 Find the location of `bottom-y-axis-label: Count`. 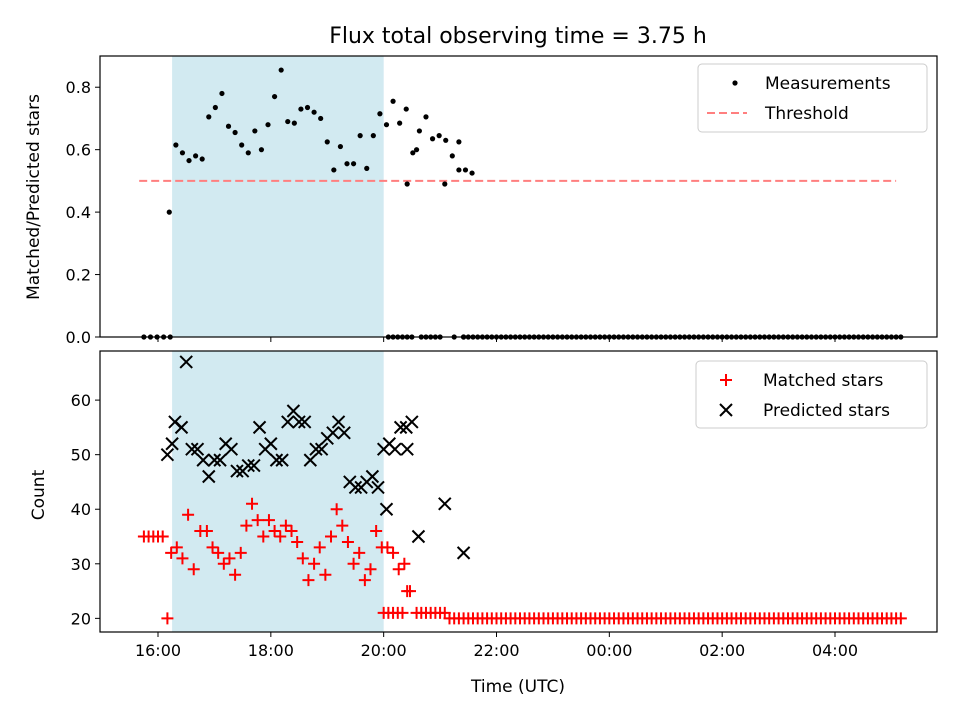

bottom-y-axis-label: Count is located at coordinates (39, 494).